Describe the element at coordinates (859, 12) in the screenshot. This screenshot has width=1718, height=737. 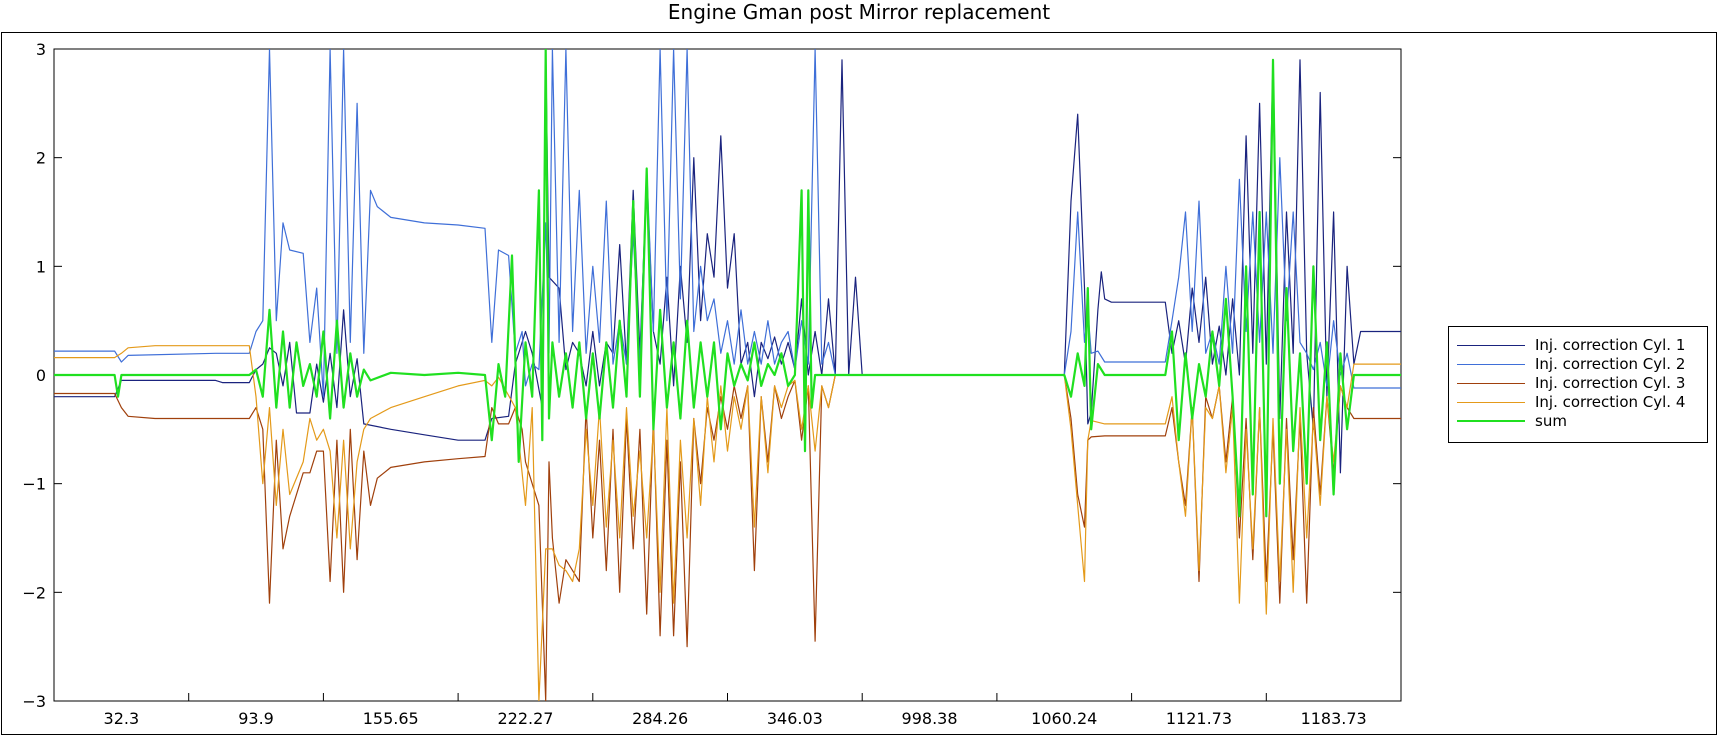
I see `chart-title: Engine Gman post Mirror replacement` at that location.